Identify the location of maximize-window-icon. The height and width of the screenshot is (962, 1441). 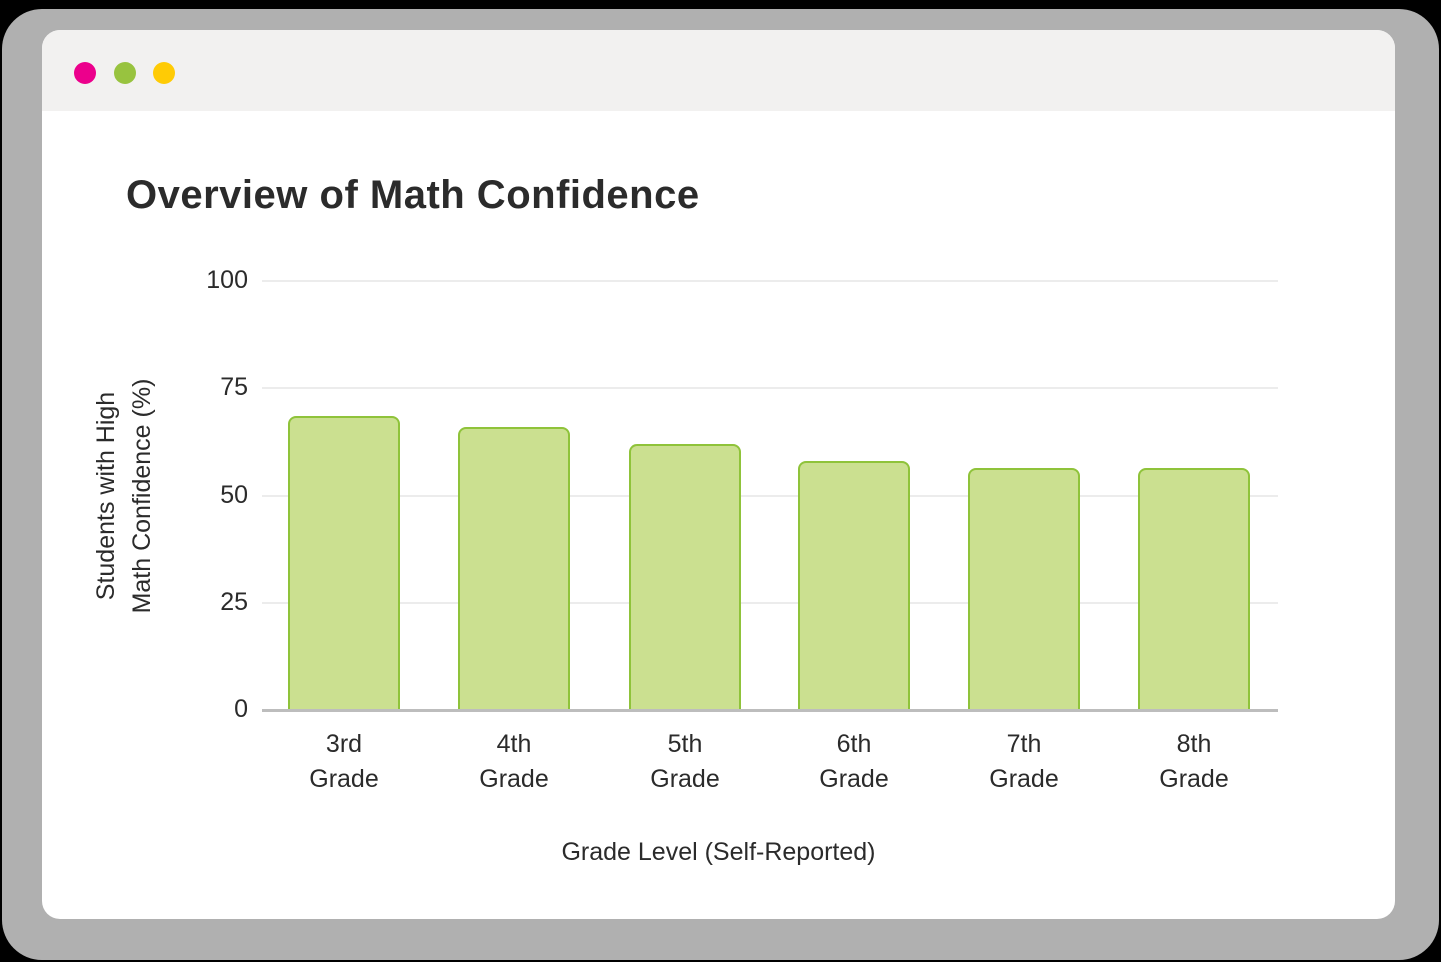
(164, 73).